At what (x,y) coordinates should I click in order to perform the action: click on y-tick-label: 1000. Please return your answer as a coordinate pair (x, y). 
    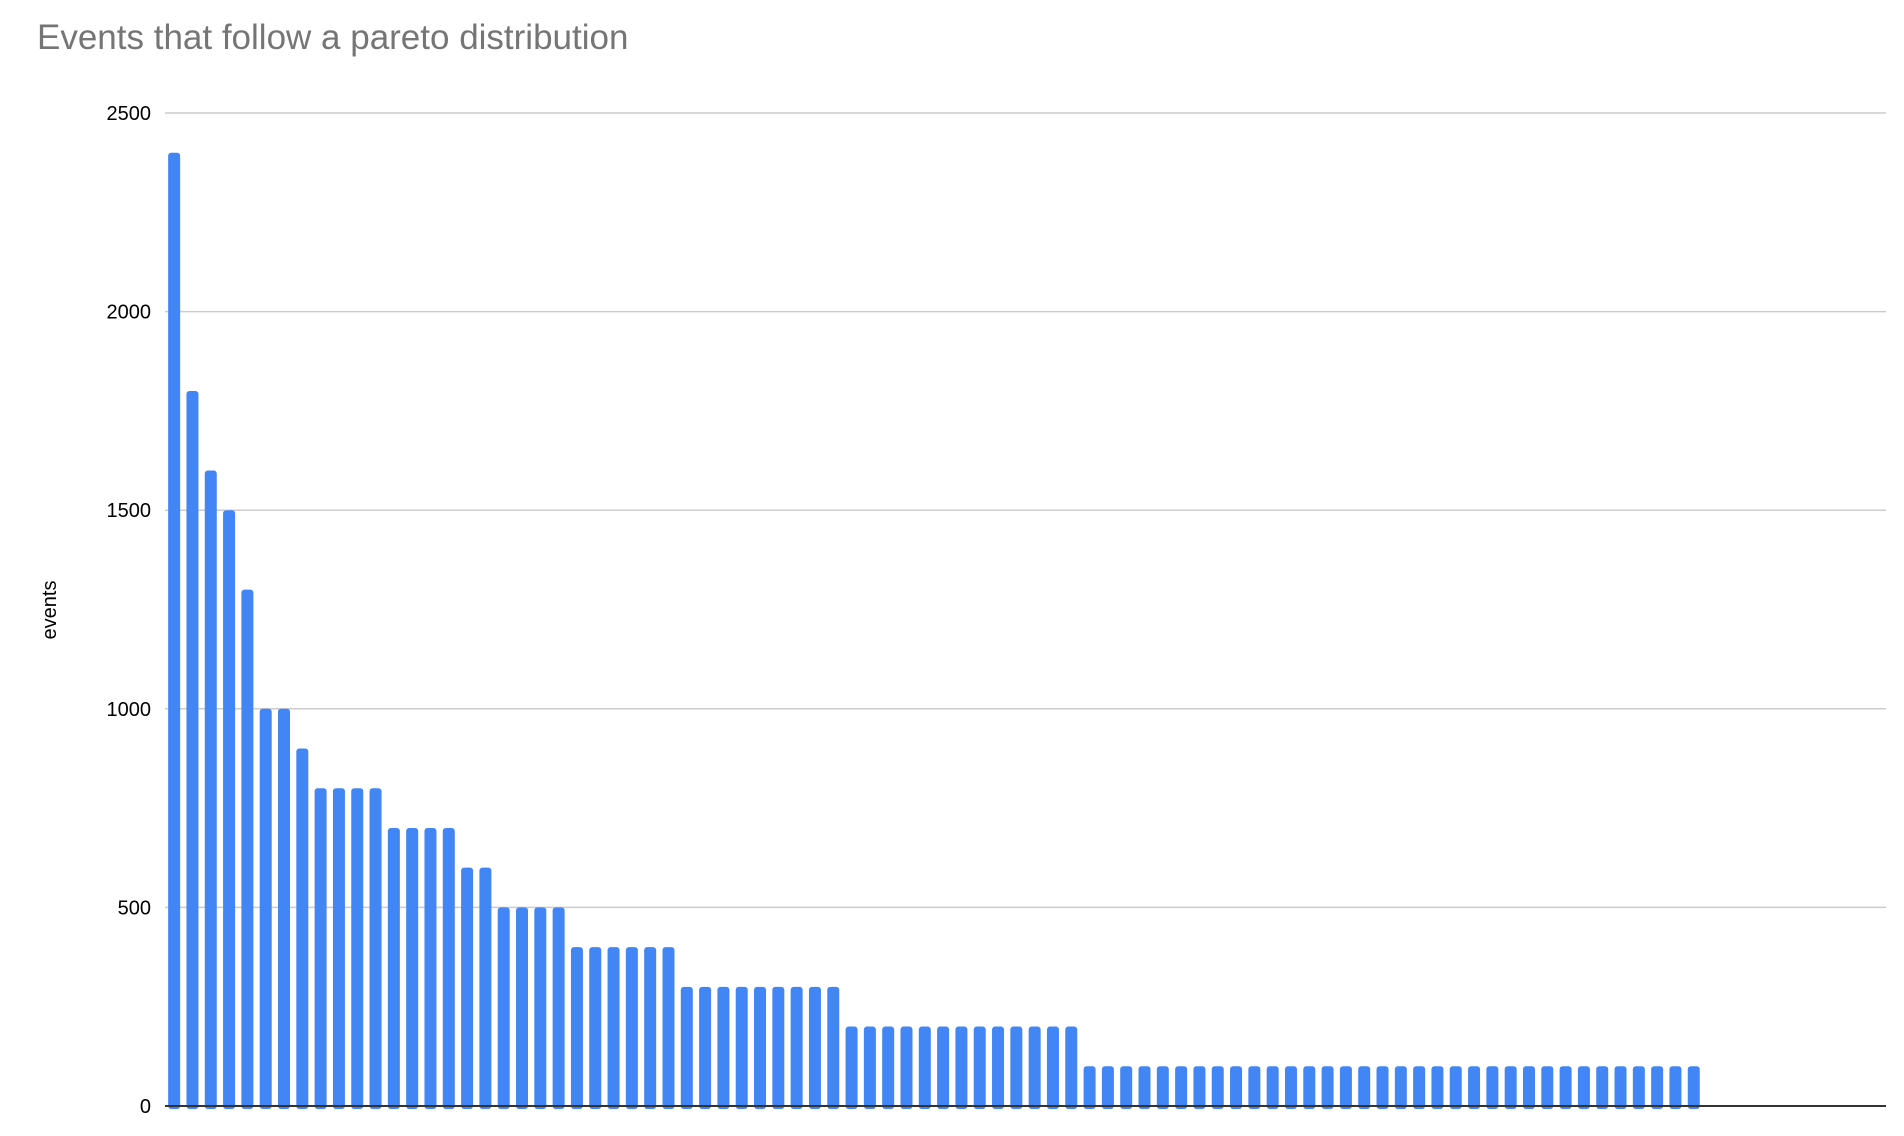
    Looking at the image, I should click on (129, 710).